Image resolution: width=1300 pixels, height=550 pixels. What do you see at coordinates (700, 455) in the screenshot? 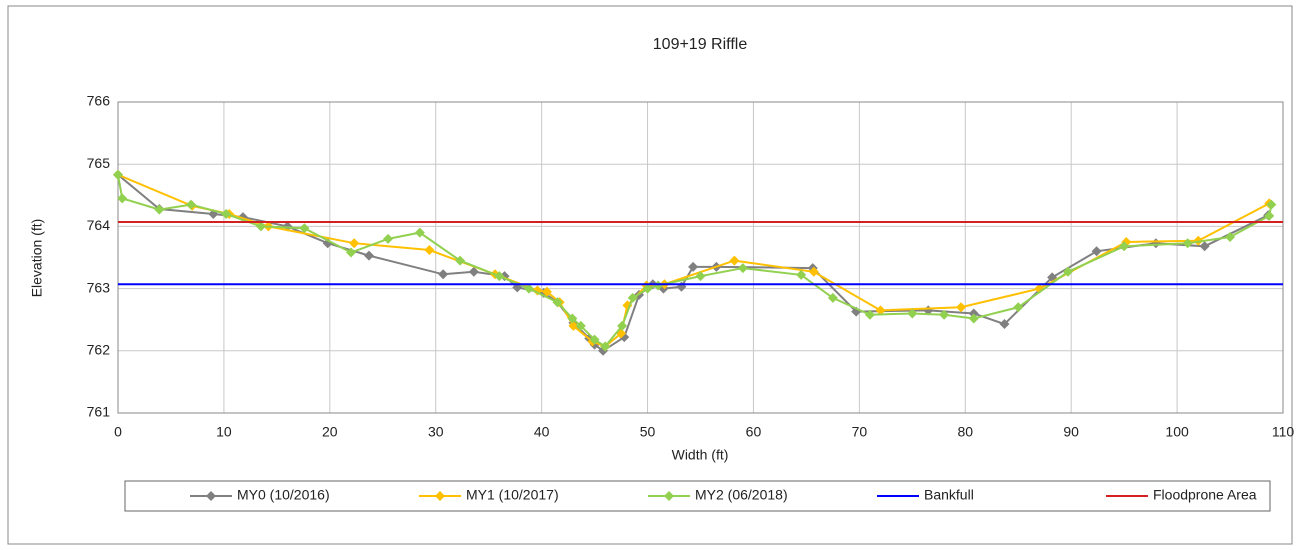
I see `x-axis-label: Width (ft)` at bounding box center [700, 455].